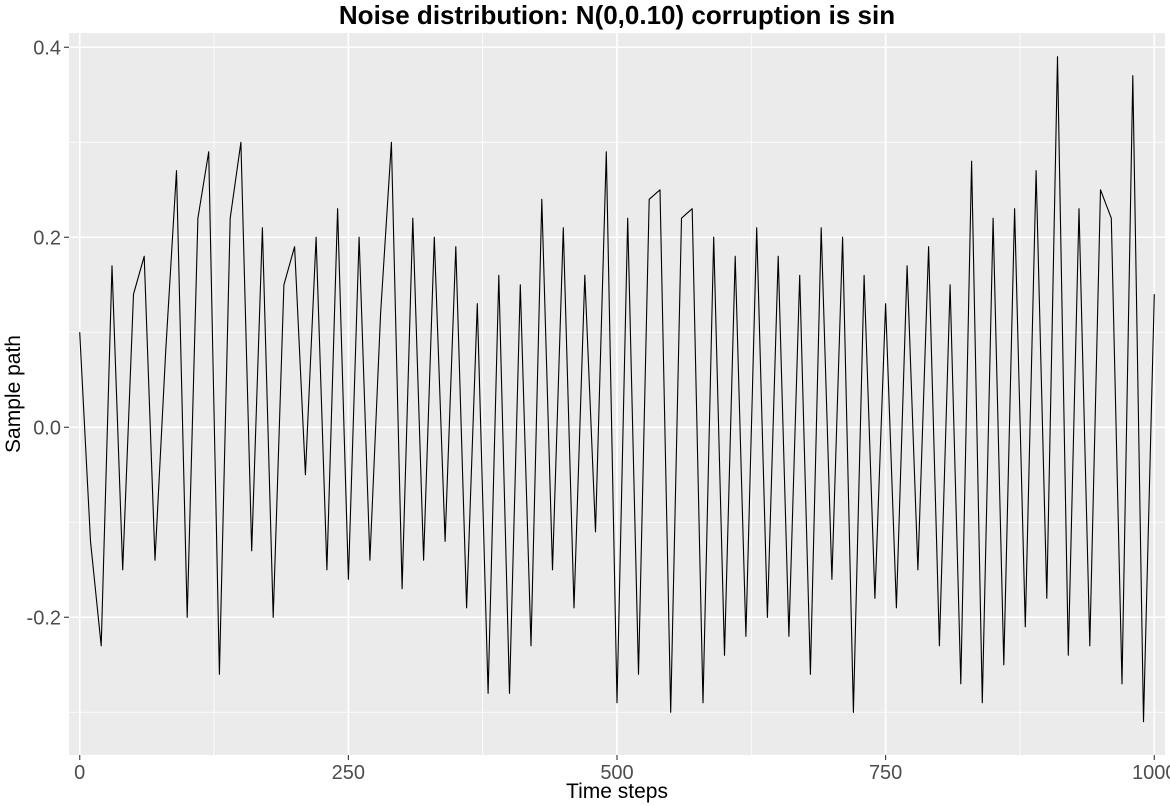 This screenshot has width=1170, height=806. What do you see at coordinates (47, 238) in the screenshot?
I see `y-tick-label: 0.2` at bounding box center [47, 238].